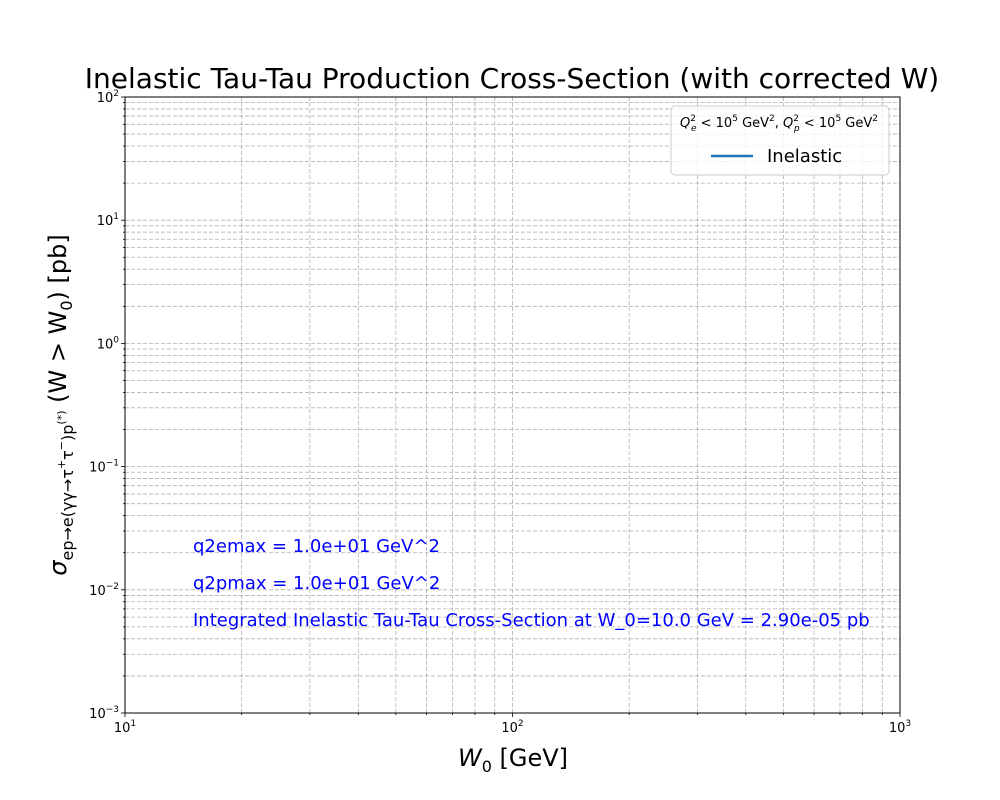  I want to click on legend-box, so click(780, 140).